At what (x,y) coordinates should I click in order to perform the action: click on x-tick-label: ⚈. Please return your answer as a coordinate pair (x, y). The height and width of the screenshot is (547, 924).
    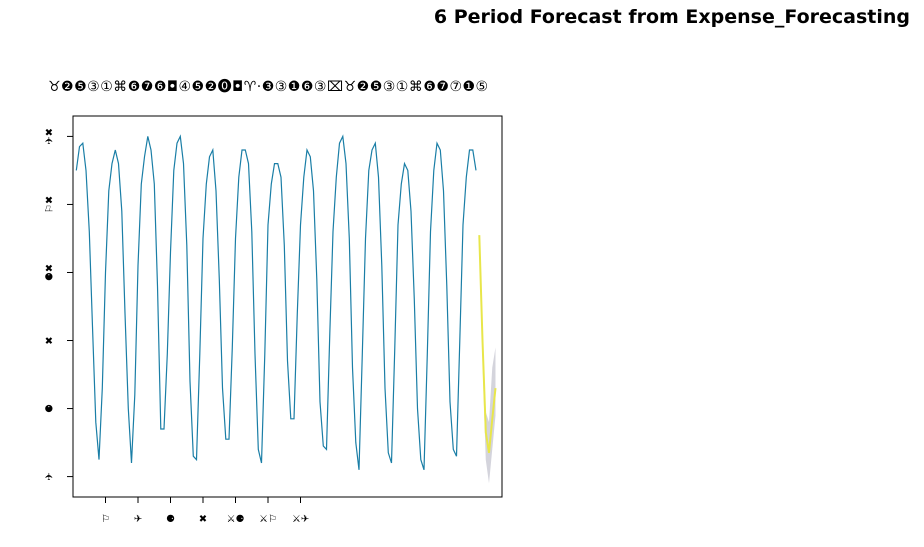
    Looking at the image, I should click on (170, 519).